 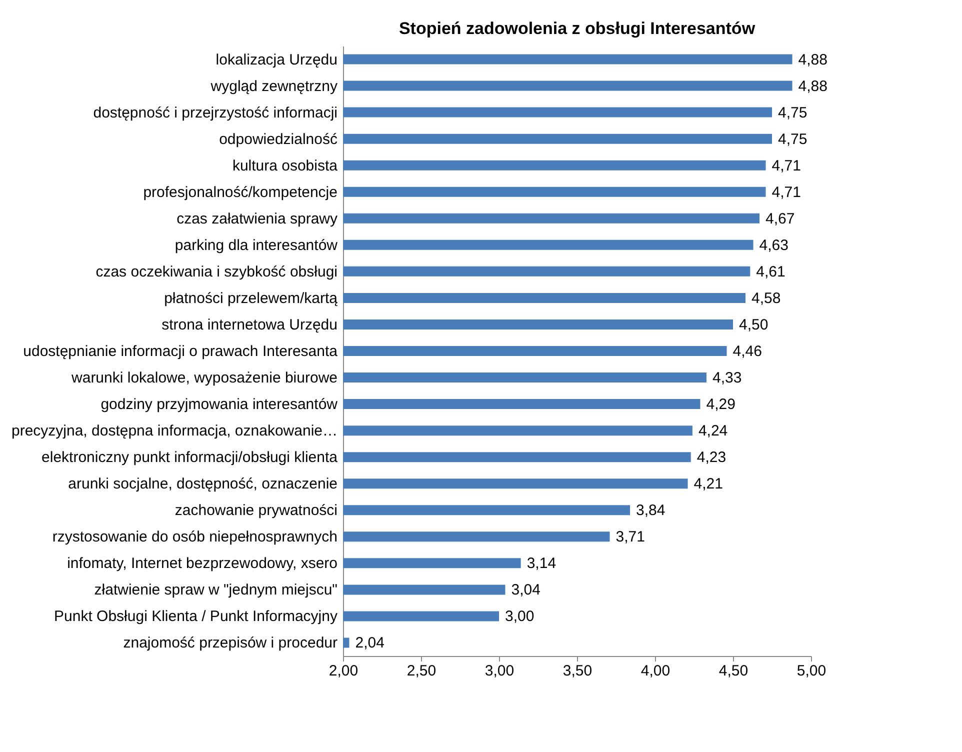 What do you see at coordinates (499, 671) in the screenshot?
I see `x-tick-label: 3,00` at bounding box center [499, 671].